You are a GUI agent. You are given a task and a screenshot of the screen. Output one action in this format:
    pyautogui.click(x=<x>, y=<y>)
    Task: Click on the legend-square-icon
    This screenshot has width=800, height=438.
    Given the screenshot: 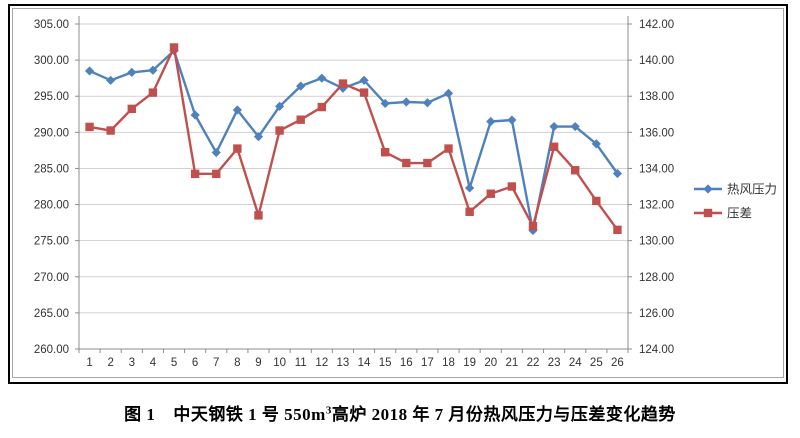 What is the action you would take?
    pyautogui.click(x=708, y=213)
    